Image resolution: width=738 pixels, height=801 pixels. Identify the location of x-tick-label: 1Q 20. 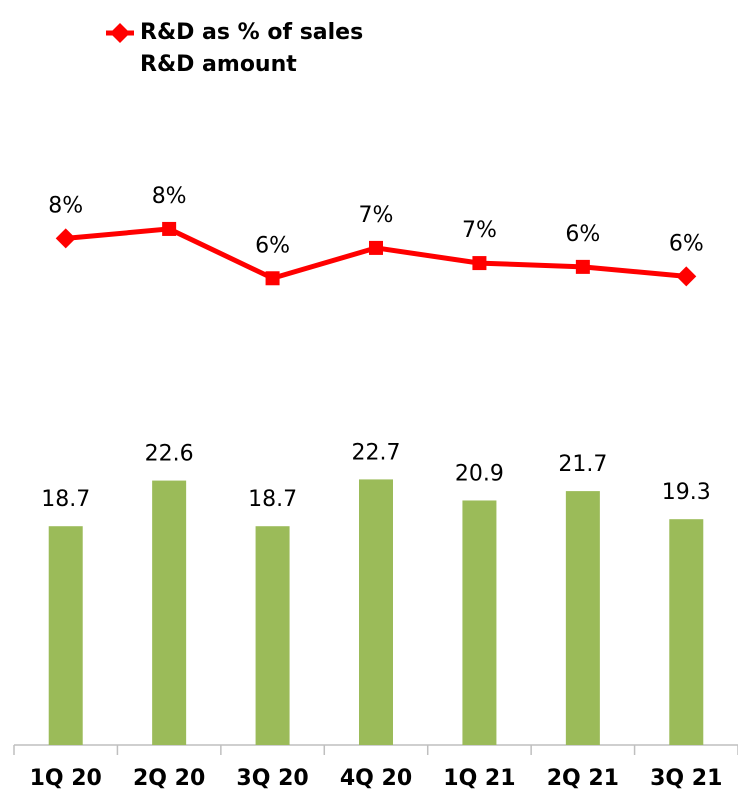
(66, 778).